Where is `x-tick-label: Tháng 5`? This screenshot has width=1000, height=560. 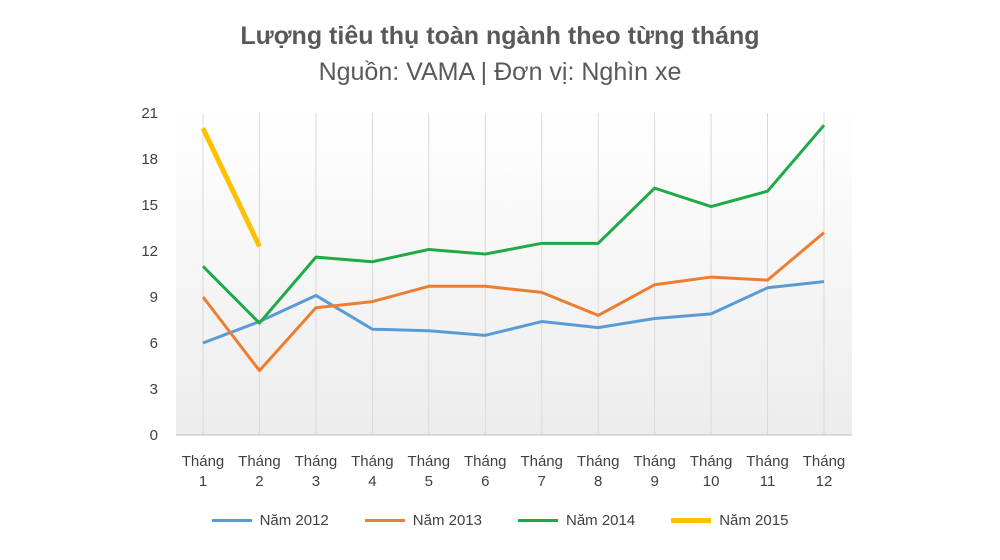
x-tick-label: Tháng 5 is located at coordinates (429, 471).